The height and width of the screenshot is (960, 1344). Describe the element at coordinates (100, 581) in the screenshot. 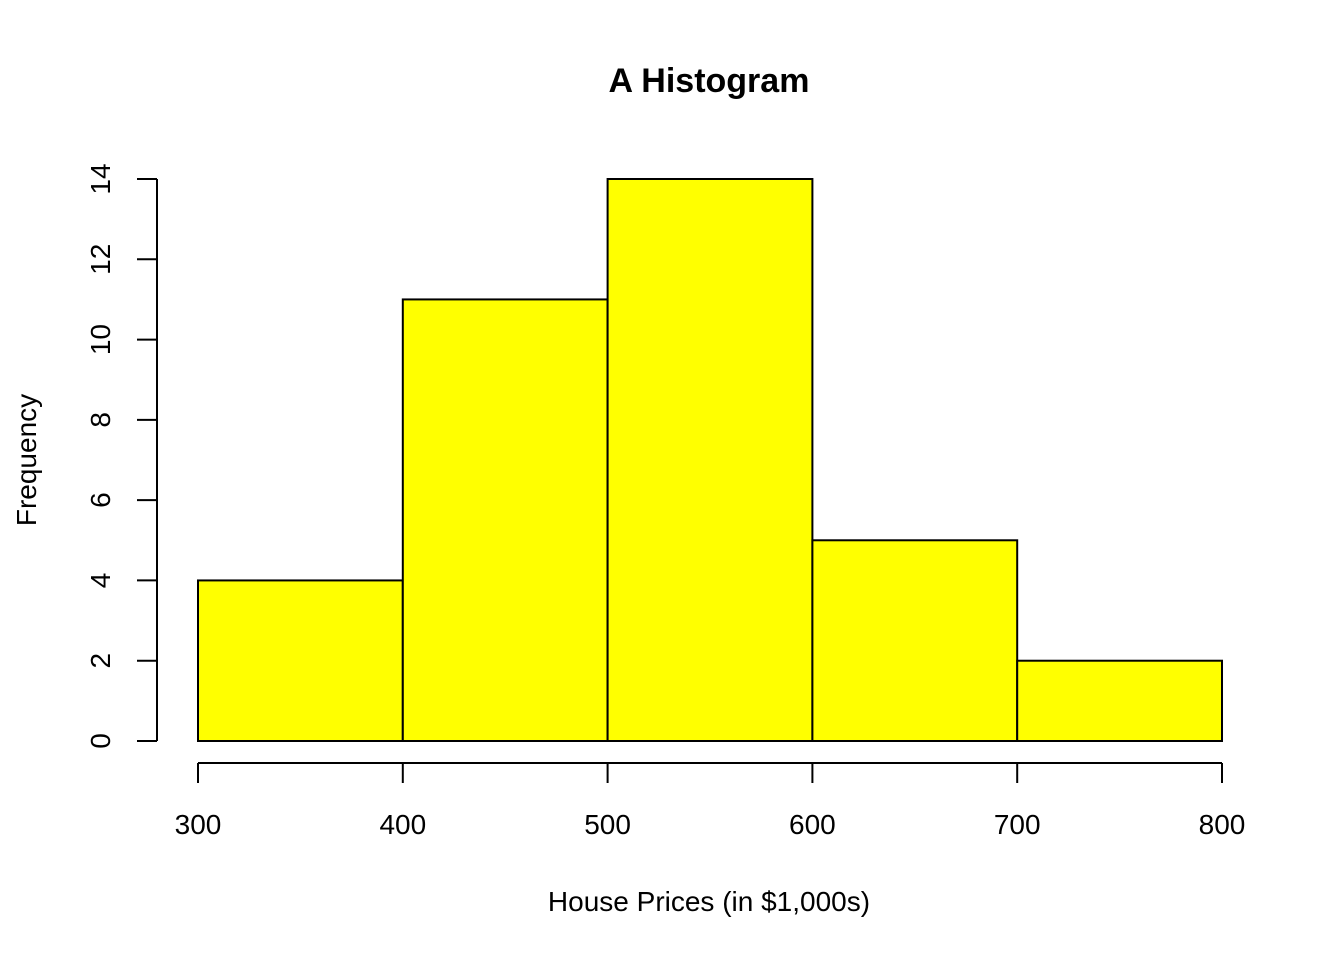

I see `y-tick-label: 4` at that location.